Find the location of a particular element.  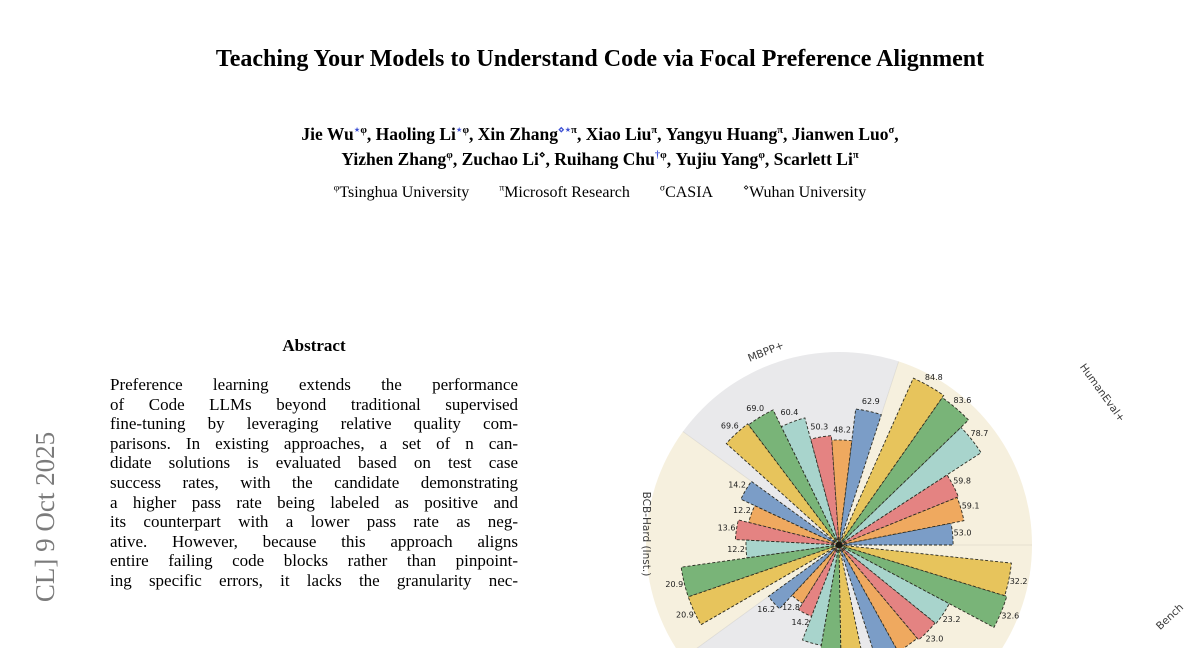

bar-value-label: 69.6 is located at coordinates (730, 425).